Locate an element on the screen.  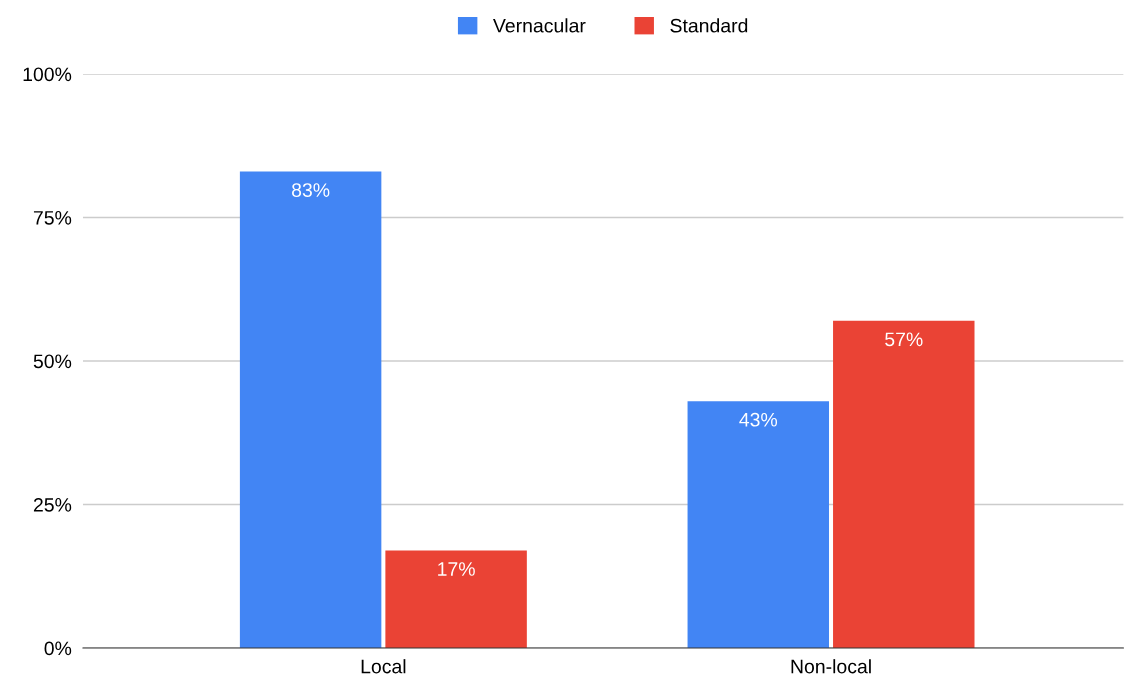
x-tick-label: Local is located at coordinates (383, 666).